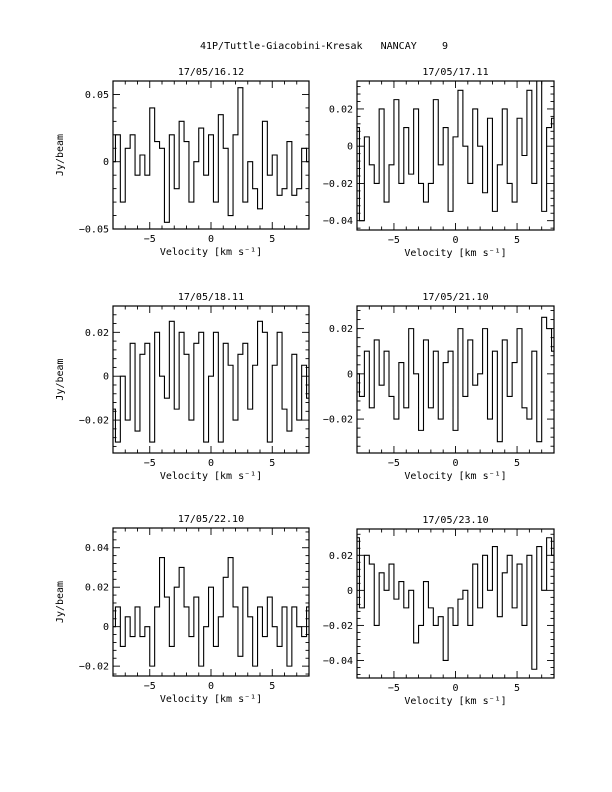 This screenshot has width=612, height=792. Describe the element at coordinates (455, 297) in the screenshot. I see `panel-title: 17/05/21.10` at that location.